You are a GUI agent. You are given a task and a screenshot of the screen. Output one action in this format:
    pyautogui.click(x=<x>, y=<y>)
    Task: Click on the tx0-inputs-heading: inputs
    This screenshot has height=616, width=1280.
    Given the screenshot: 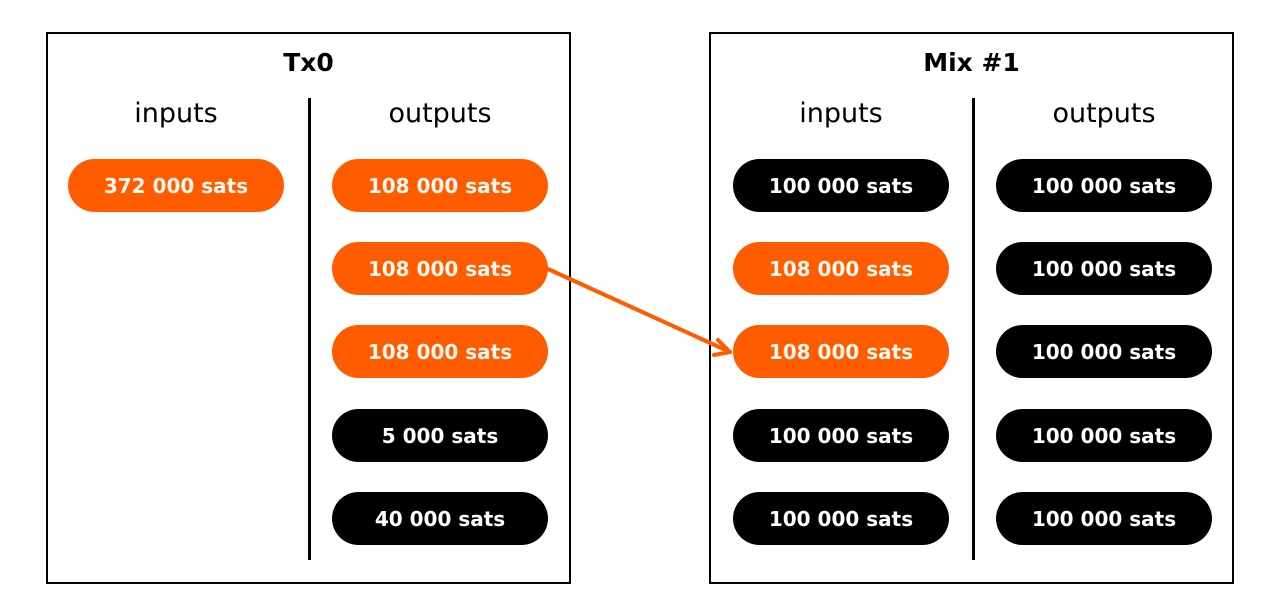 What is the action you would take?
    pyautogui.click(x=176, y=113)
    